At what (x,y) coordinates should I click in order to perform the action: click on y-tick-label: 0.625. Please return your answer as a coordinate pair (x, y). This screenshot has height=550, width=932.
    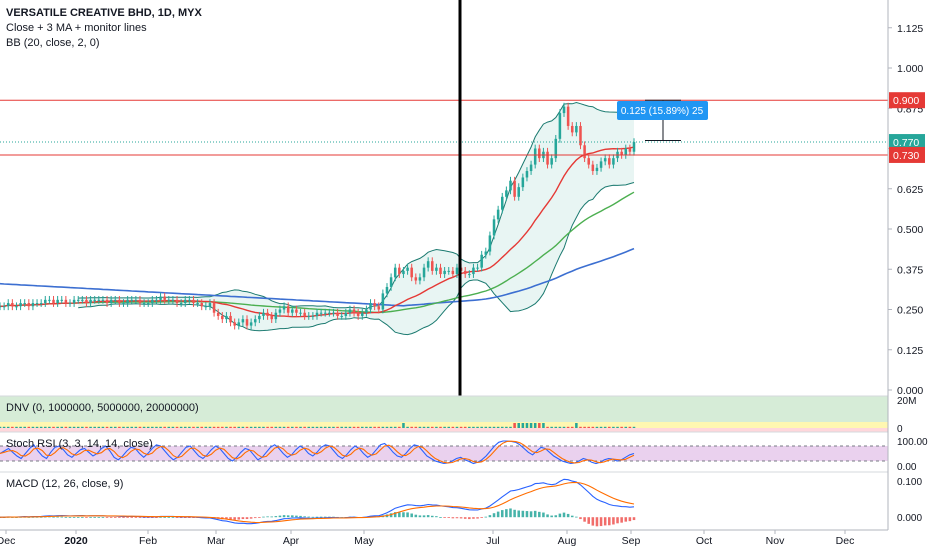
    Looking at the image, I should click on (910, 190).